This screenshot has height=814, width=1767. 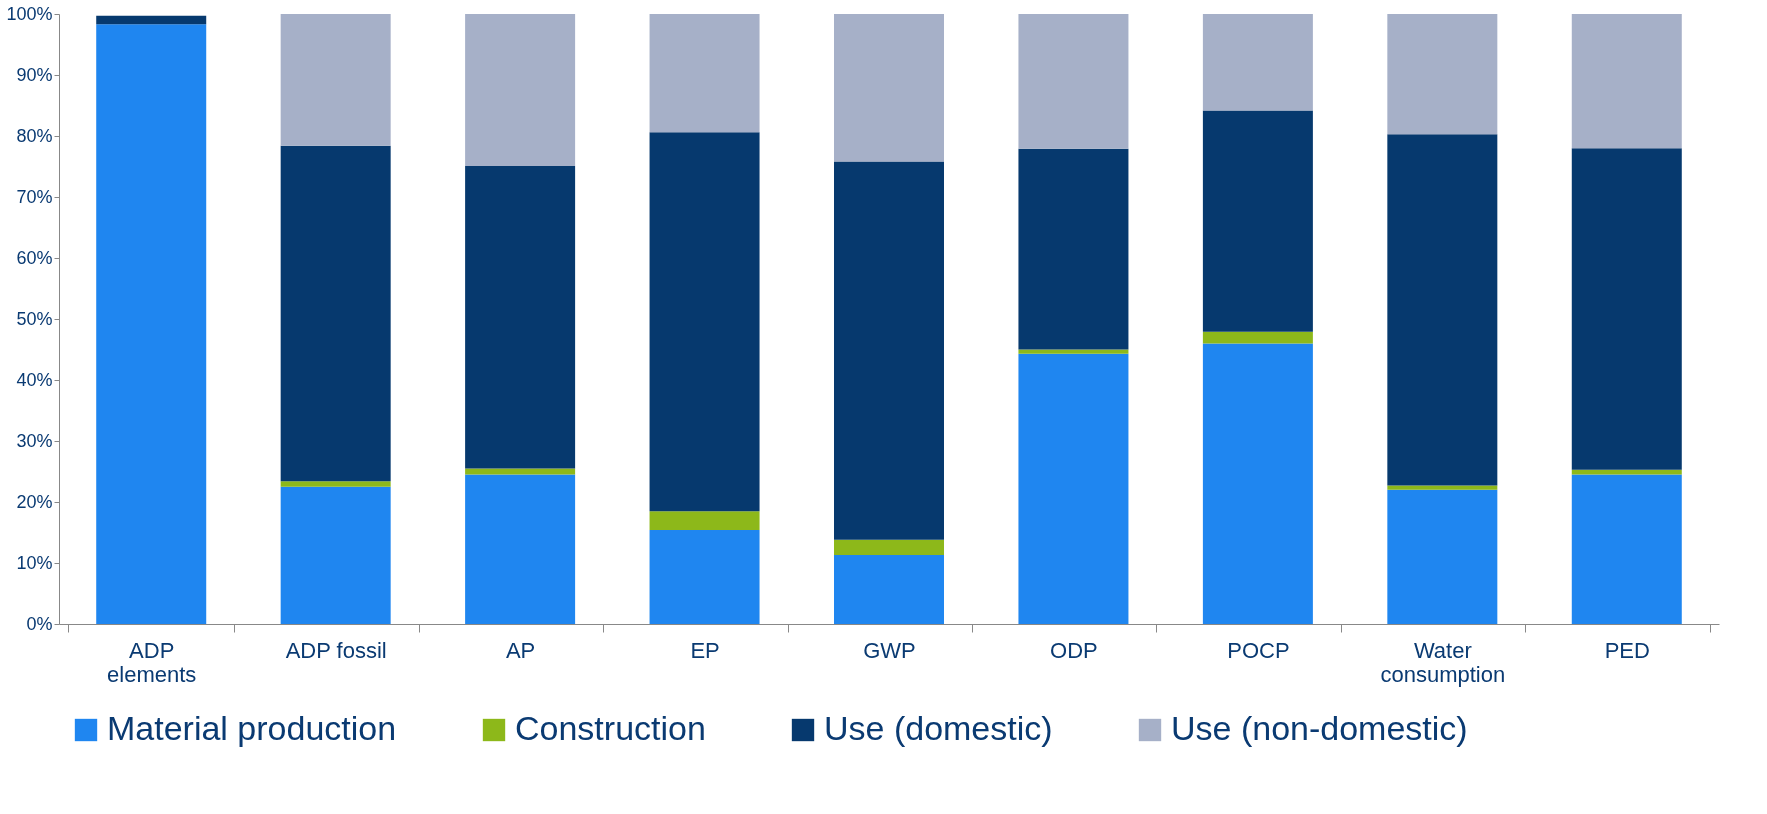 What do you see at coordinates (34, 196) in the screenshot?
I see `y-tick-label: 70%` at bounding box center [34, 196].